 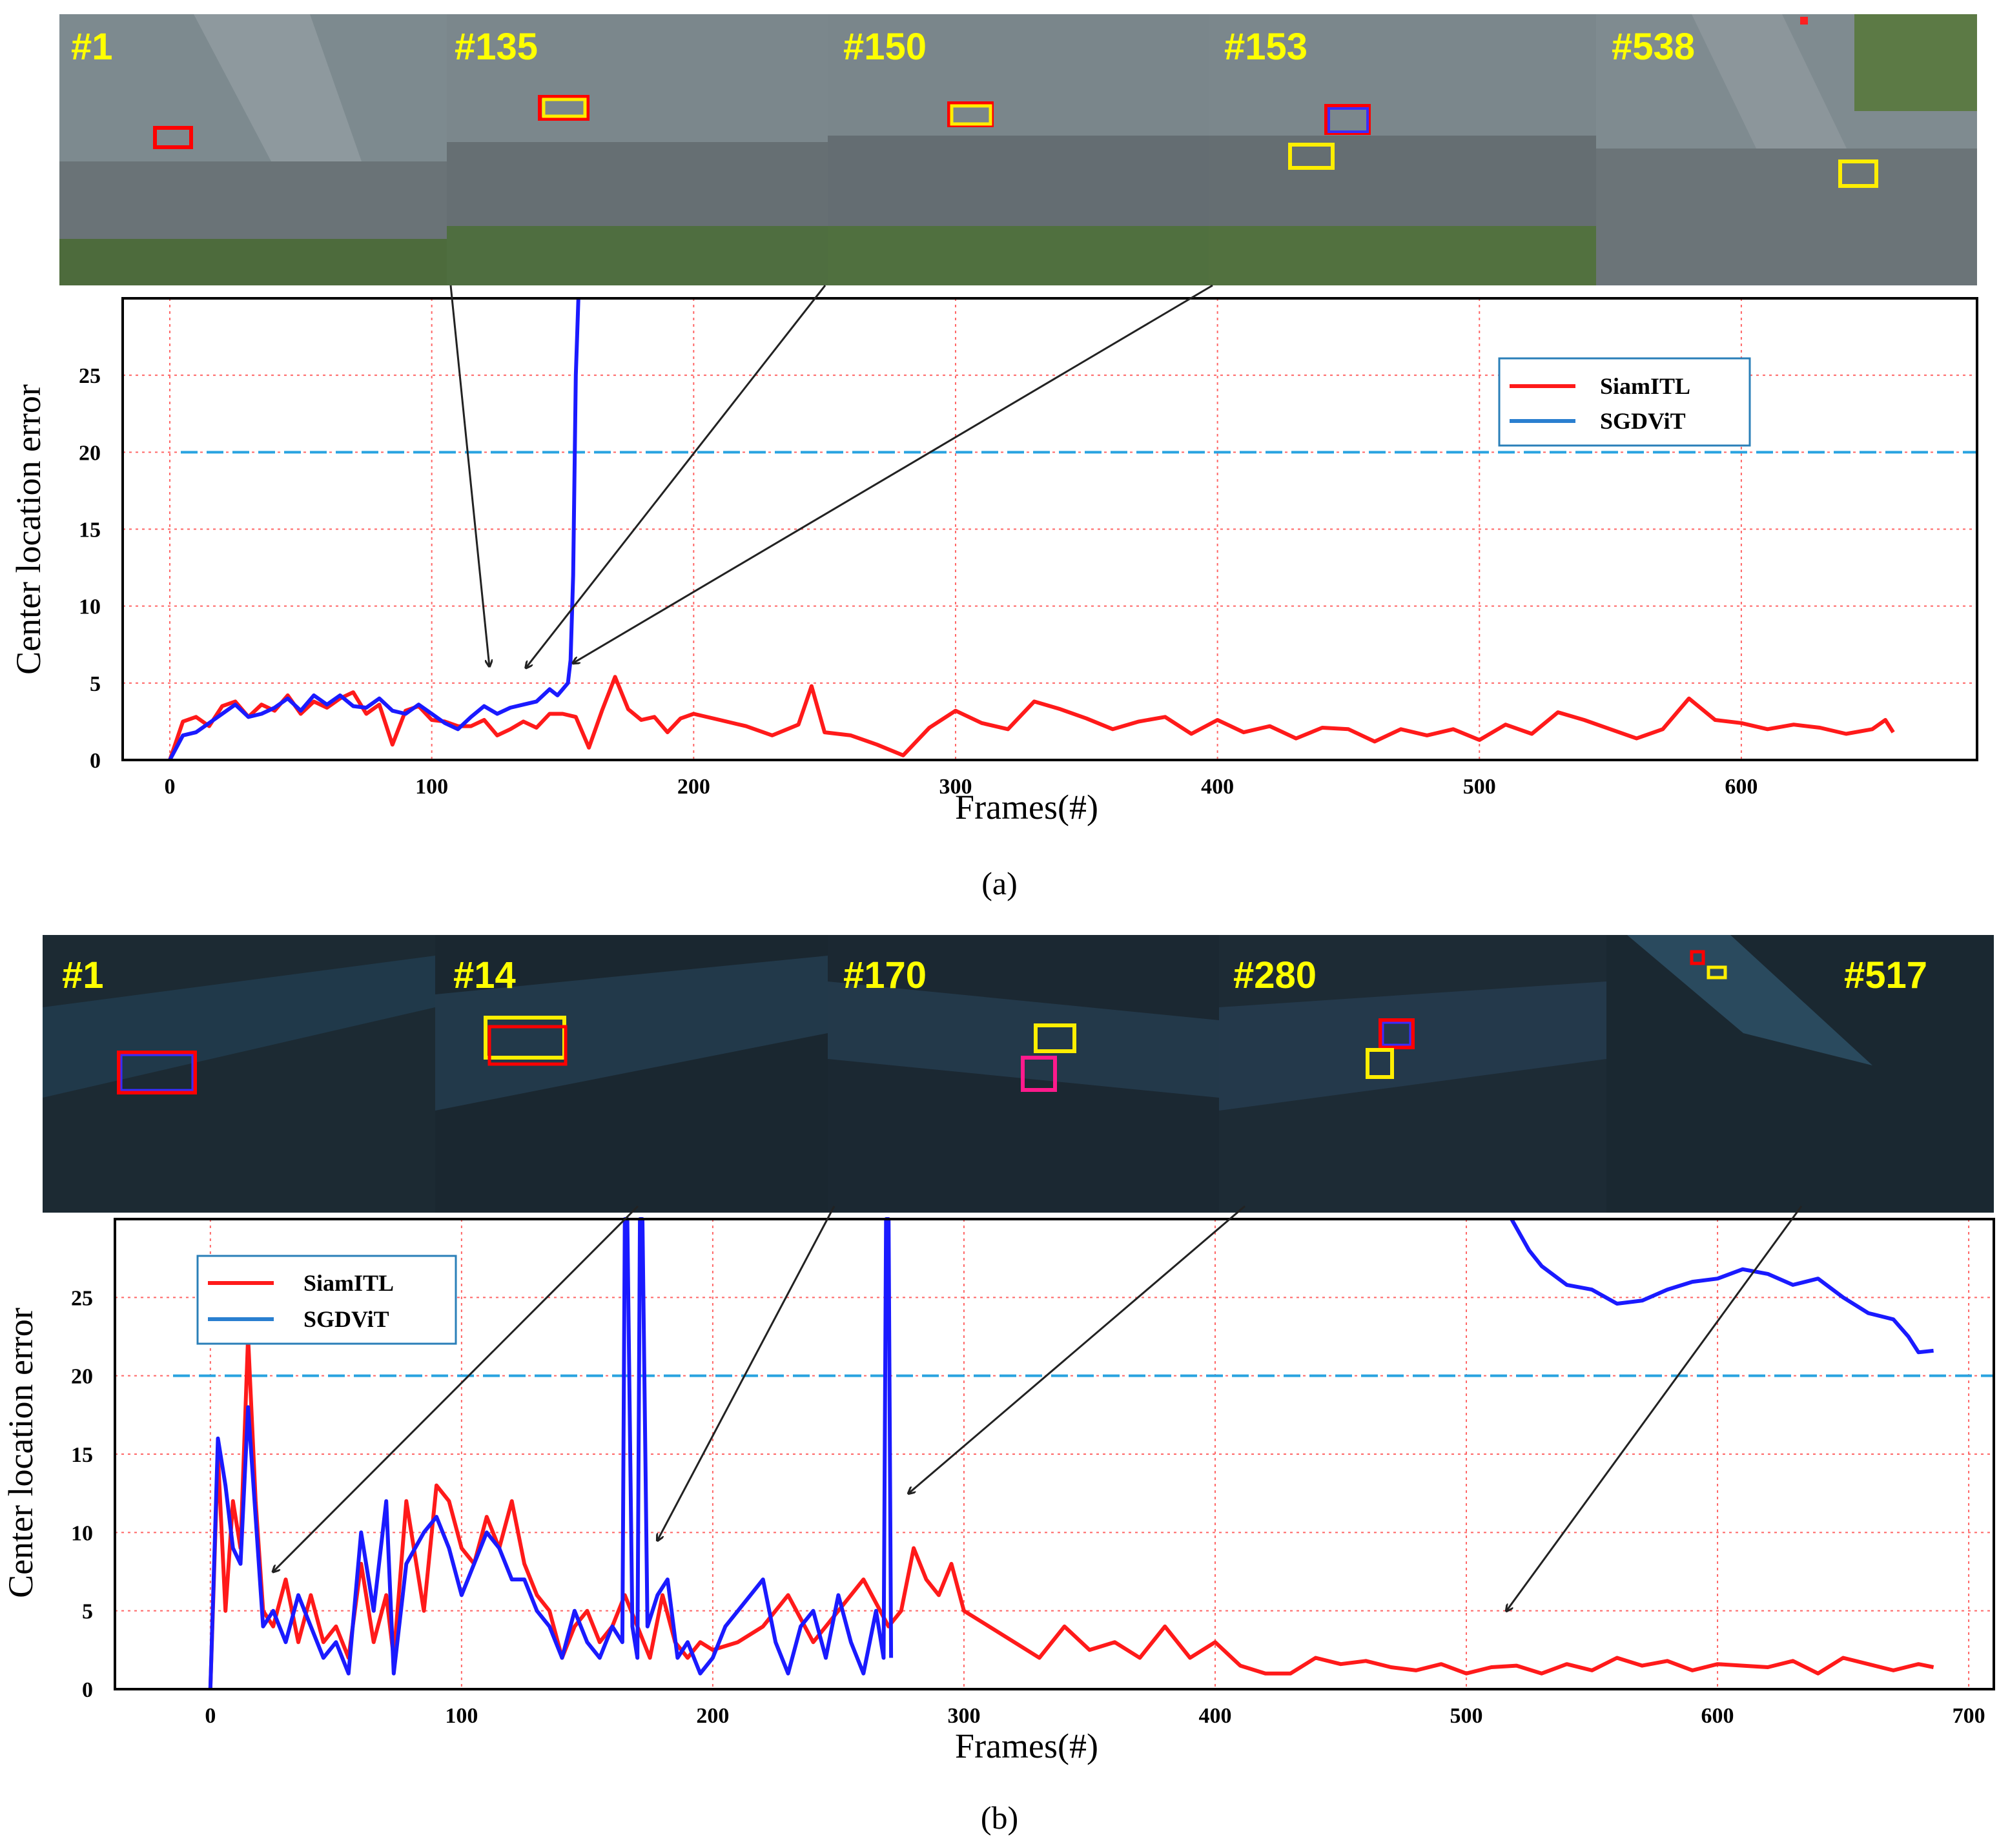 What do you see at coordinates (999, 883) in the screenshot?
I see `panel-caption: (a)` at bounding box center [999, 883].